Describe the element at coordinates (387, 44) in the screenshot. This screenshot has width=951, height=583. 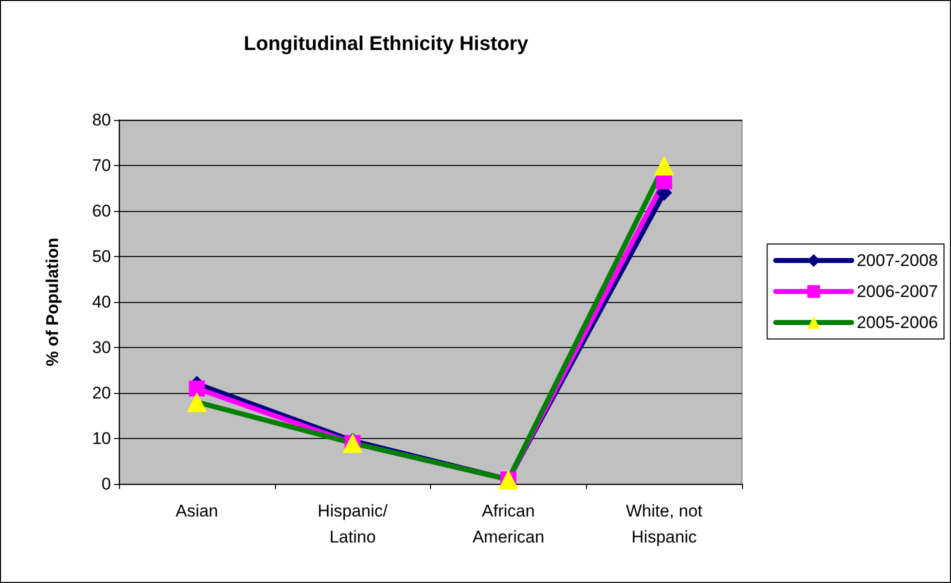
I see `chart-title: Longitudinal Ethnicity History` at that location.